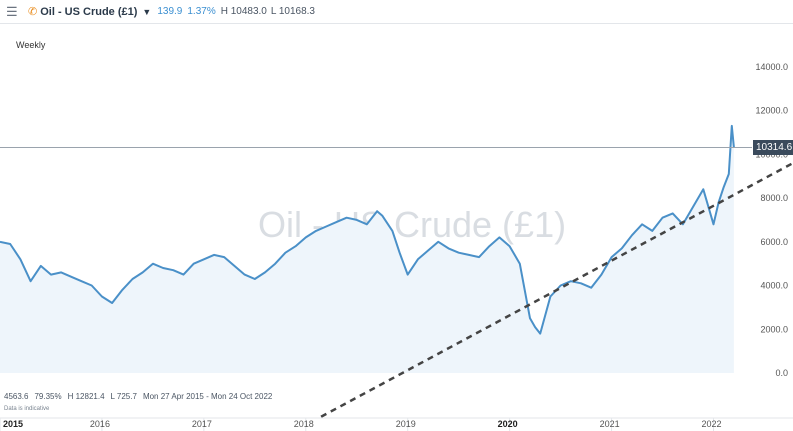  I want to click on y-tick-label: 4000.0, so click(774, 286).